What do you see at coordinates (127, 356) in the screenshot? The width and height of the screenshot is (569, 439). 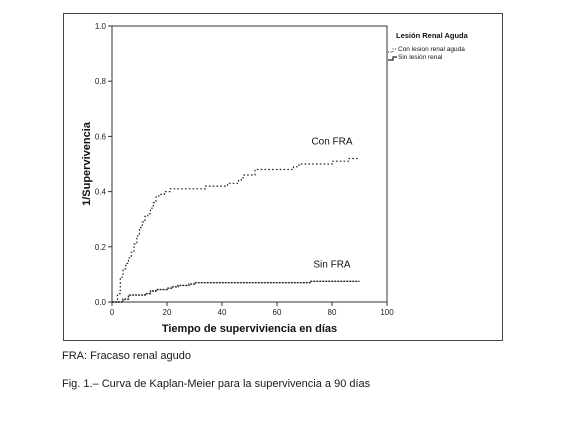 I see `abbreviation-note: FRA: Fracaso renal agudo` at bounding box center [127, 356].